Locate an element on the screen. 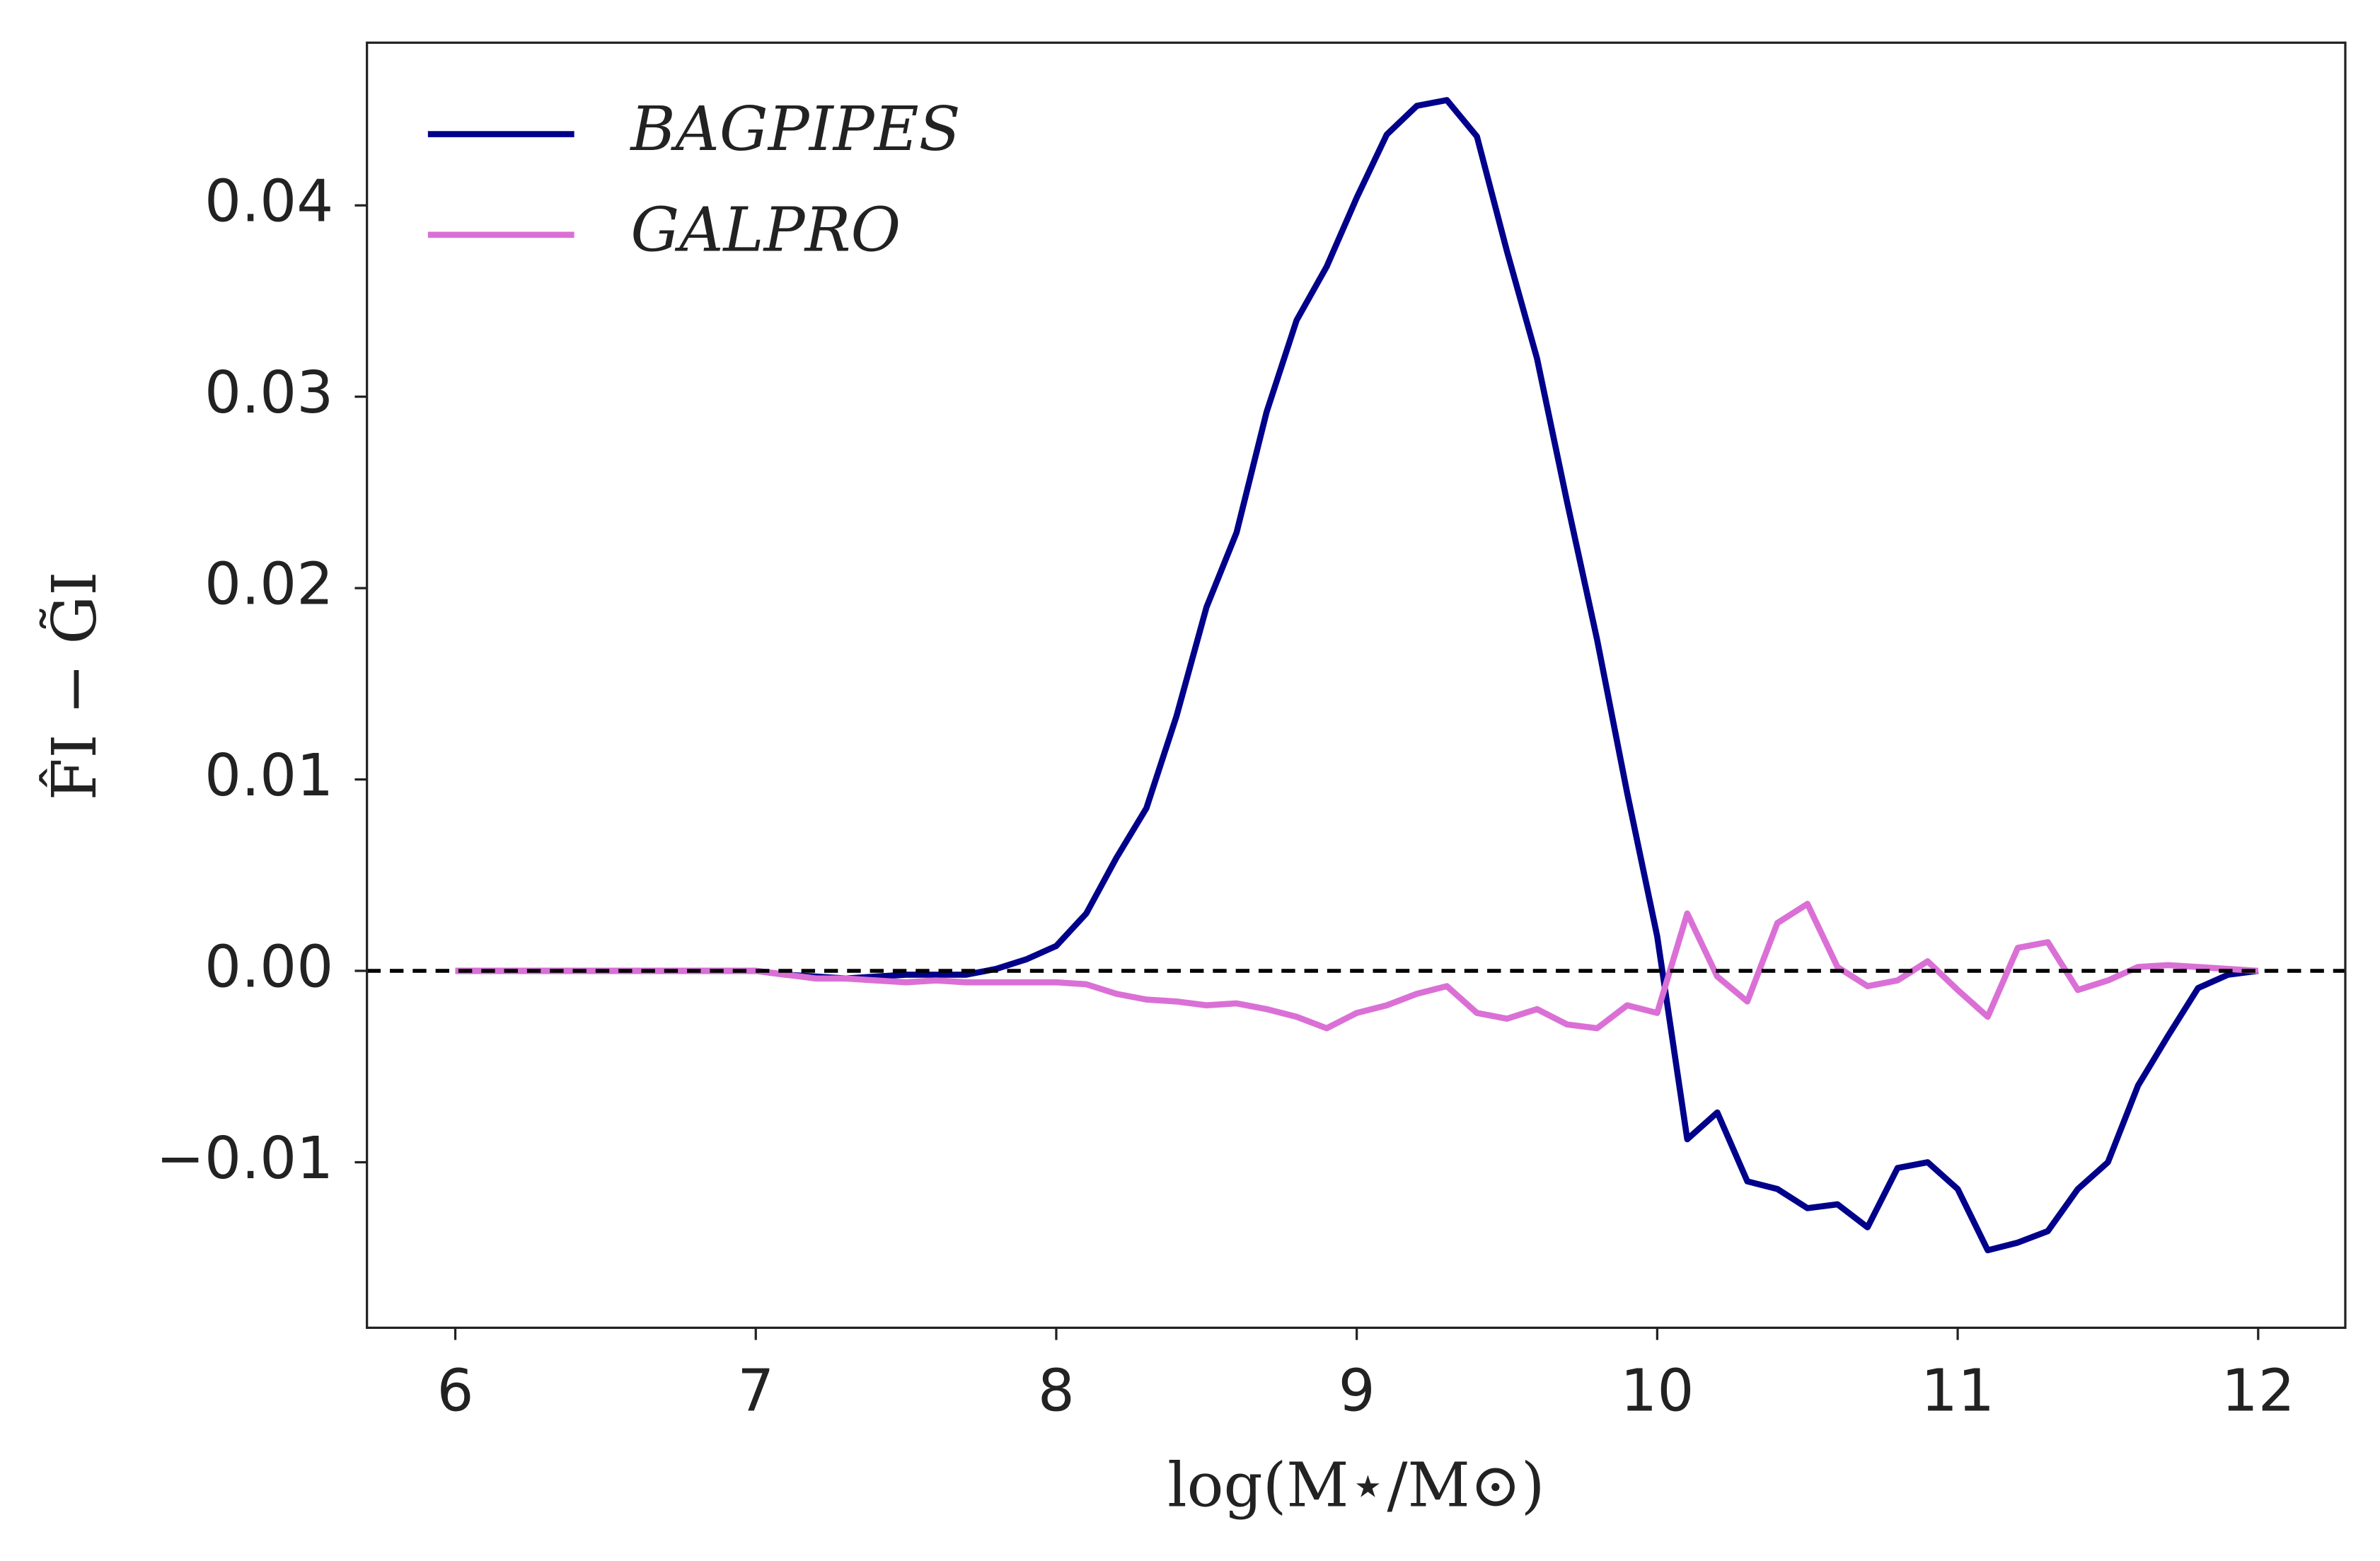 This screenshot has width=2380, height=1561. y-tick-label: 0.00 is located at coordinates (268, 967).